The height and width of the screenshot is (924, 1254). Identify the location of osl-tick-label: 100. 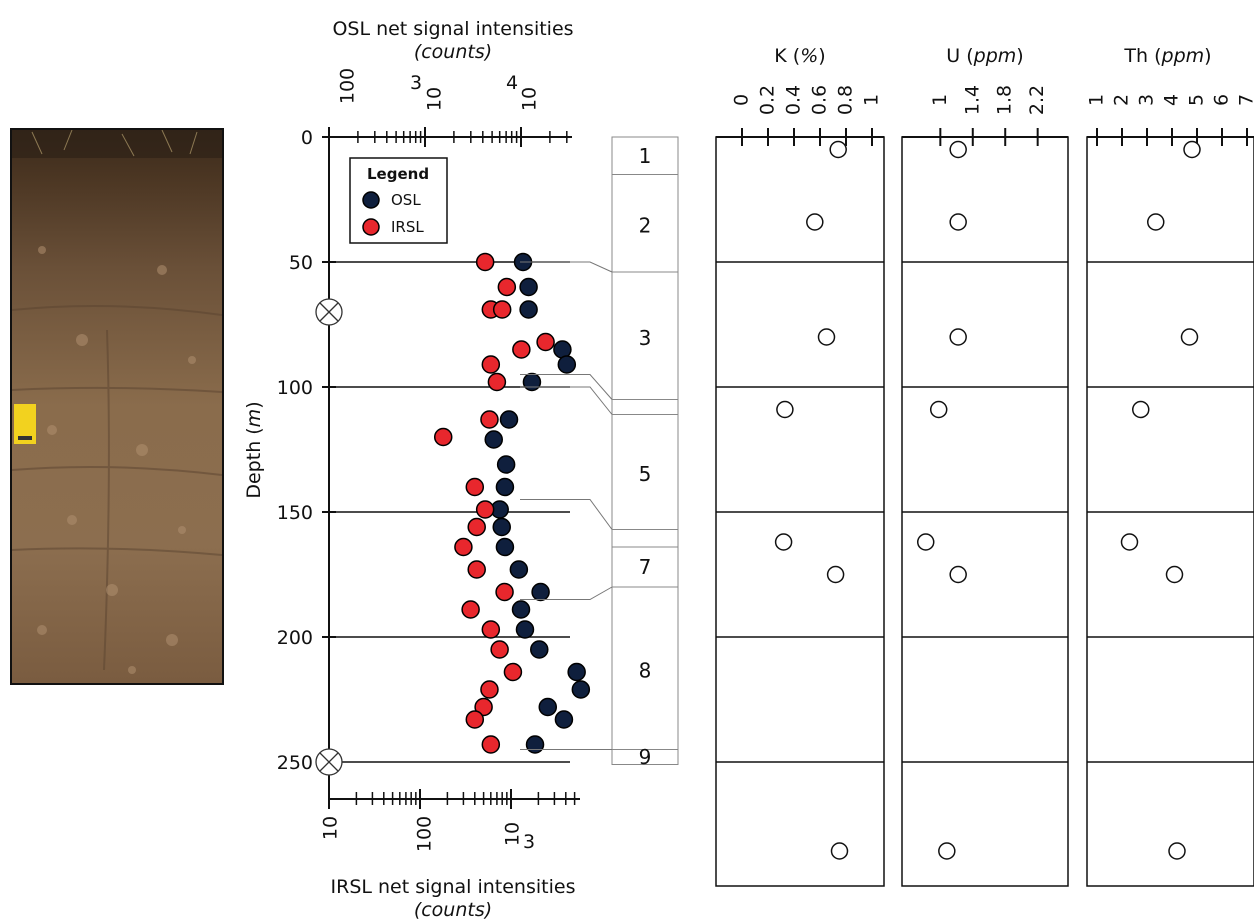
(348, 86).